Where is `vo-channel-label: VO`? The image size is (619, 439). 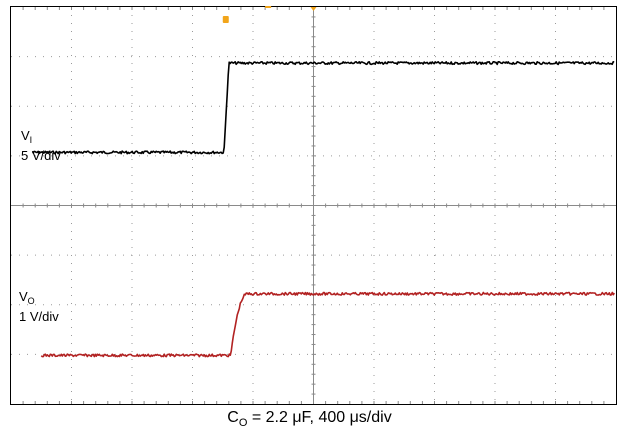 vo-channel-label: VO is located at coordinates (27, 297).